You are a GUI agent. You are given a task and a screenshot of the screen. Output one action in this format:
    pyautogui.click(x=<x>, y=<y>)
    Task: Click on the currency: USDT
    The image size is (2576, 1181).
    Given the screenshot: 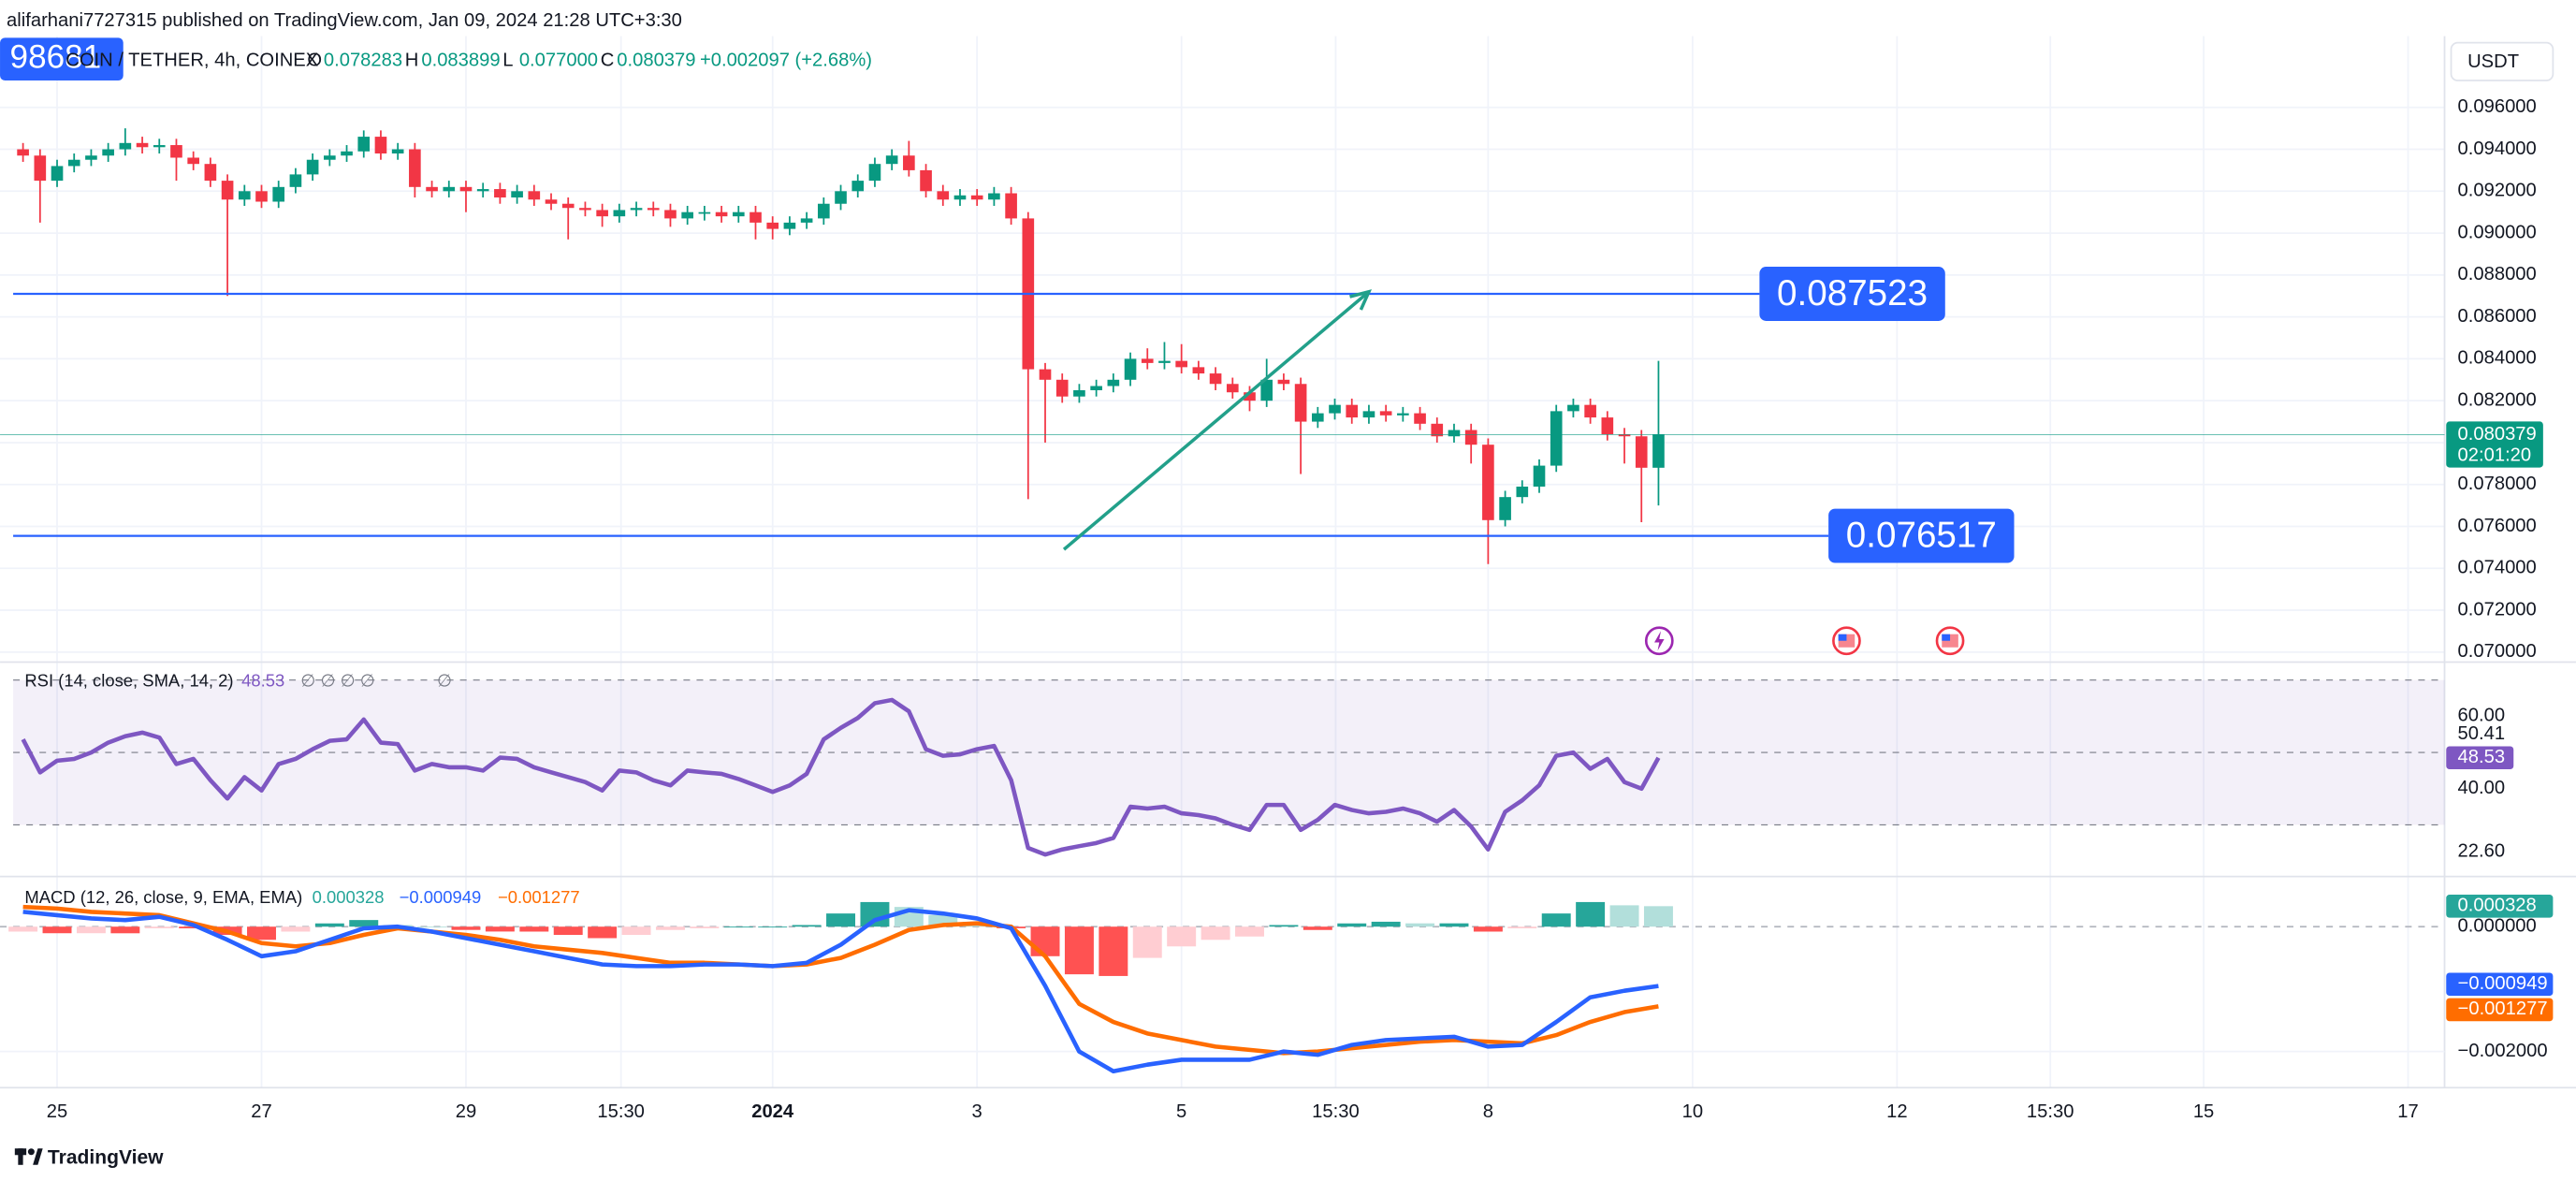 What is the action you would take?
    pyautogui.click(x=2493, y=61)
    